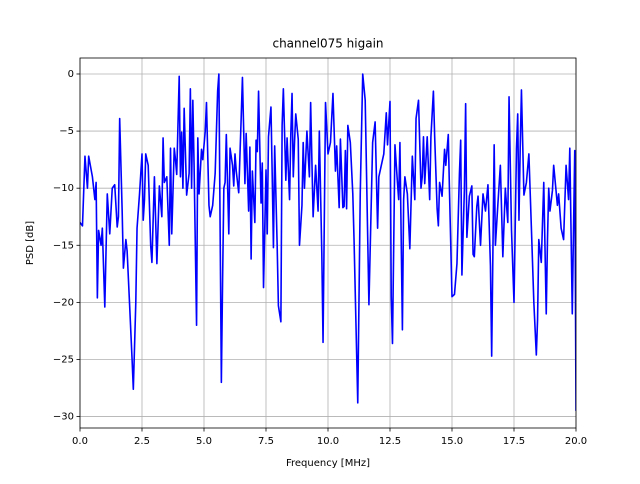  I want to click on x-tick-label: 15.0, so click(452, 441).